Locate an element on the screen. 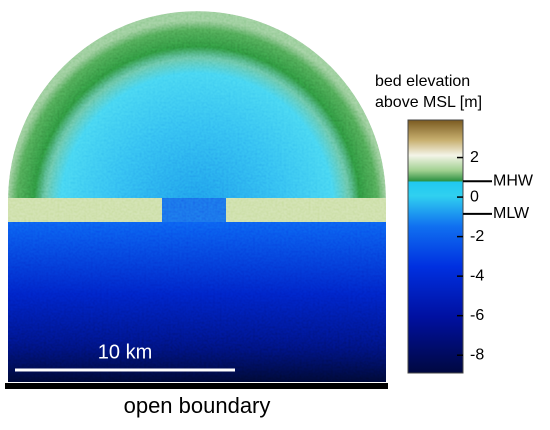 Image resolution: width=550 pixels, height=430 pixels. boundary-line is located at coordinates (196, 386).